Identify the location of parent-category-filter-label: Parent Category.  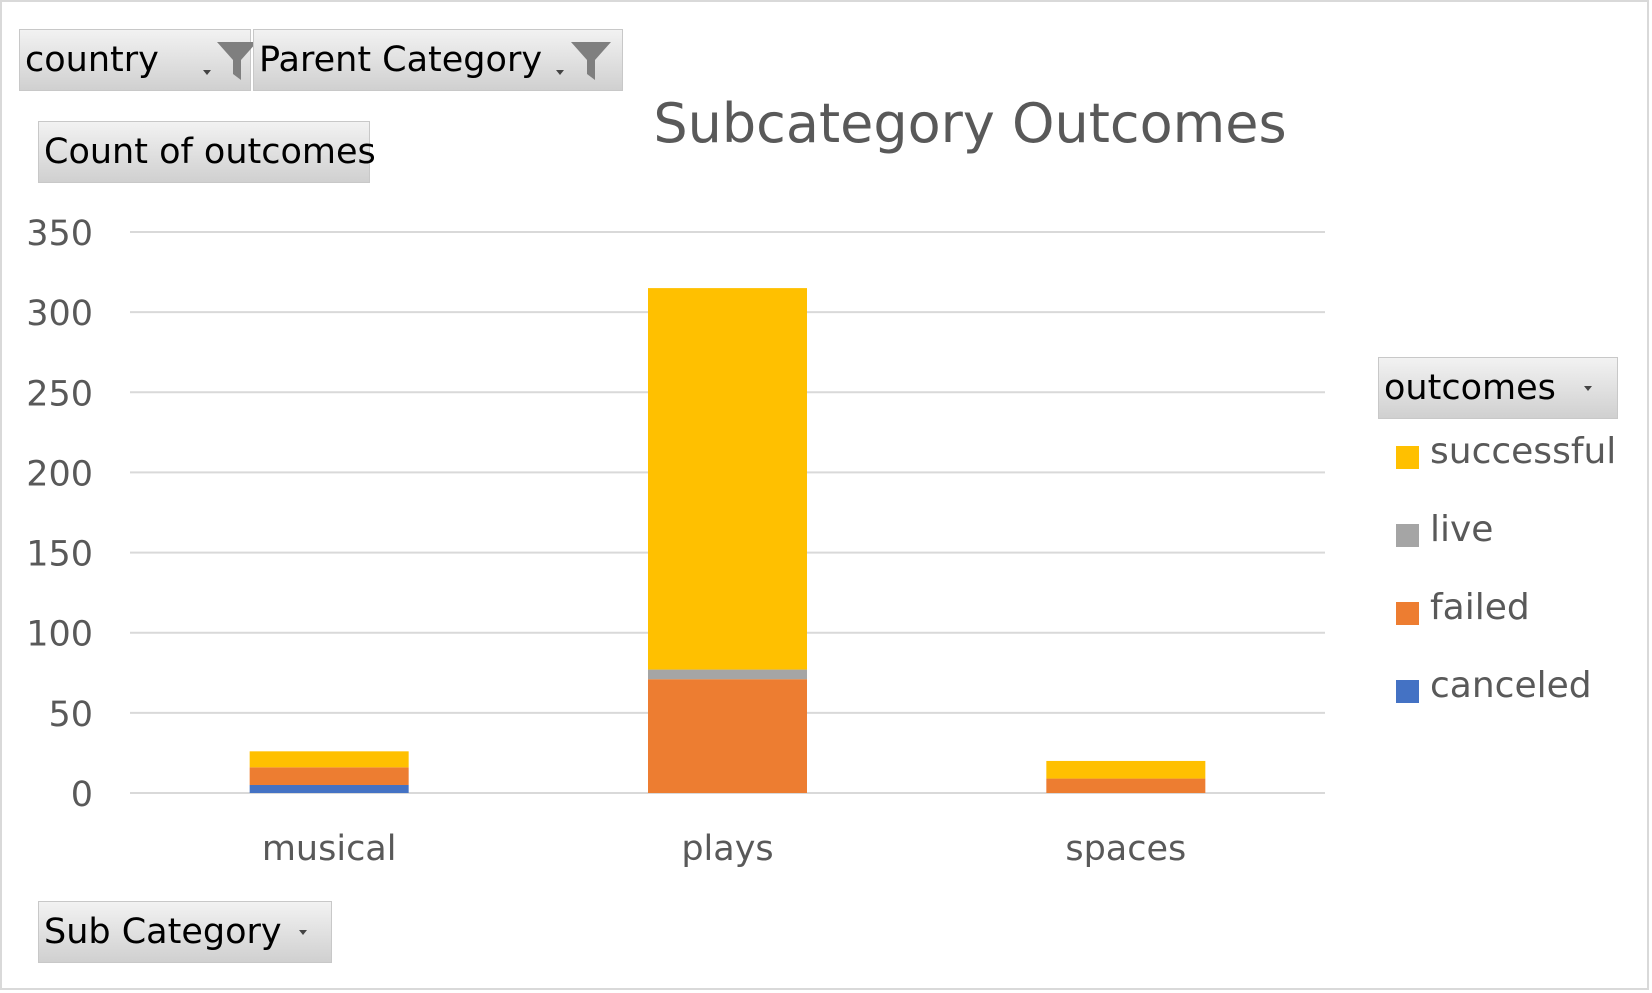
(401, 60).